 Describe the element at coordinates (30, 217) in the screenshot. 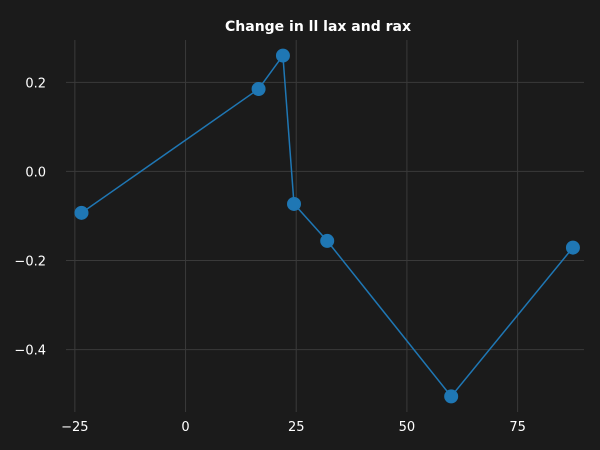

I see `y-tick-labels: 0.2 0.0 −0.2 −0.4` at that location.